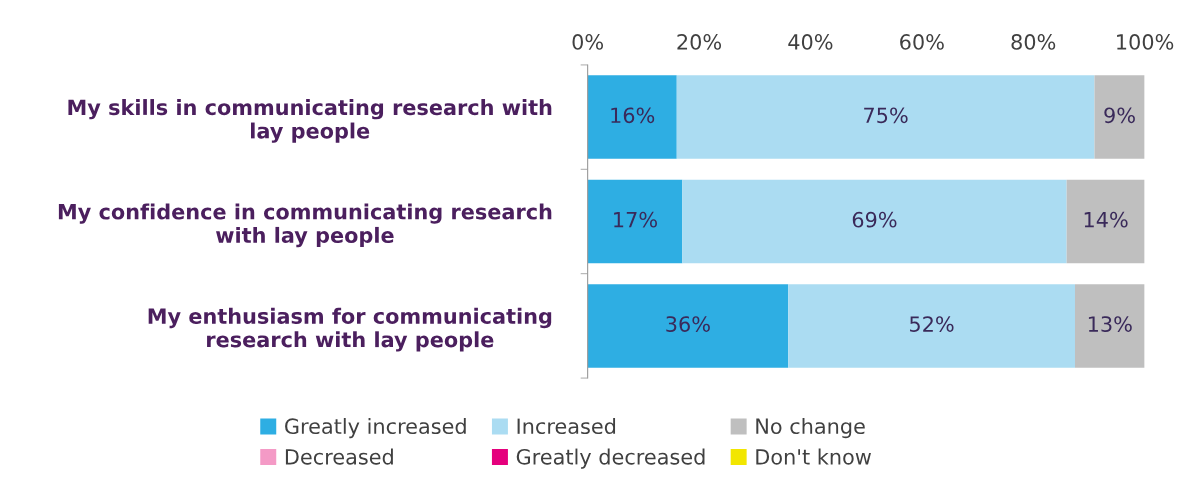 The width and height of the screenshot is (1180, 481). I want to click on legend-label: Don't know, so click(813, 456).